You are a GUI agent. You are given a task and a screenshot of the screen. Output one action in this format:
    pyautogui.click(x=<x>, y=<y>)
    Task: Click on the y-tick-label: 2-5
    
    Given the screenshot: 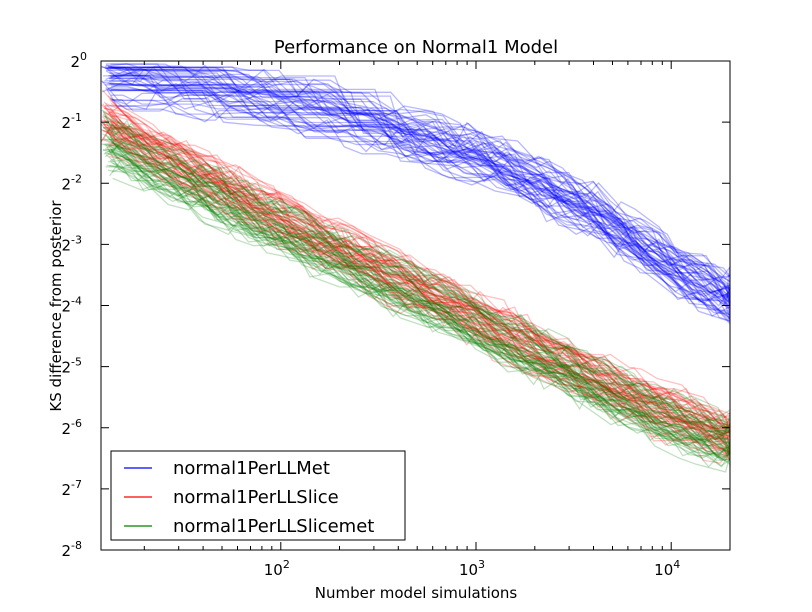 What is the action you would take?
    pyautogui.click(x=71, y=366)
    